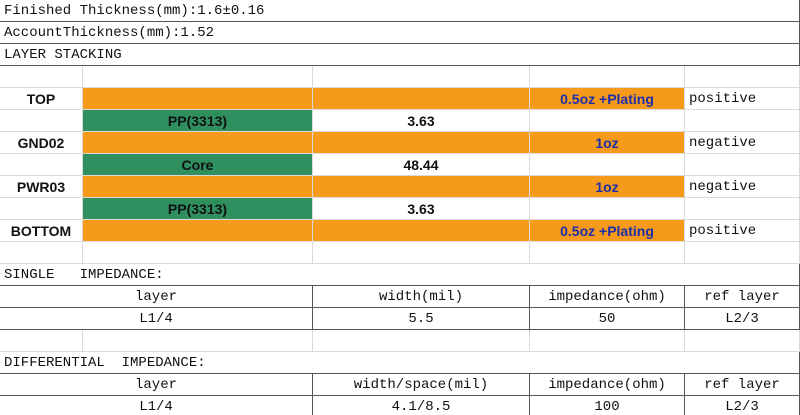 The width and height of the screenshot is (800, 415). What do you see at coordinates (400, 55) in the screenshot?
I see `section-title: LAYER STACKING` at bounding box center [400, 55].